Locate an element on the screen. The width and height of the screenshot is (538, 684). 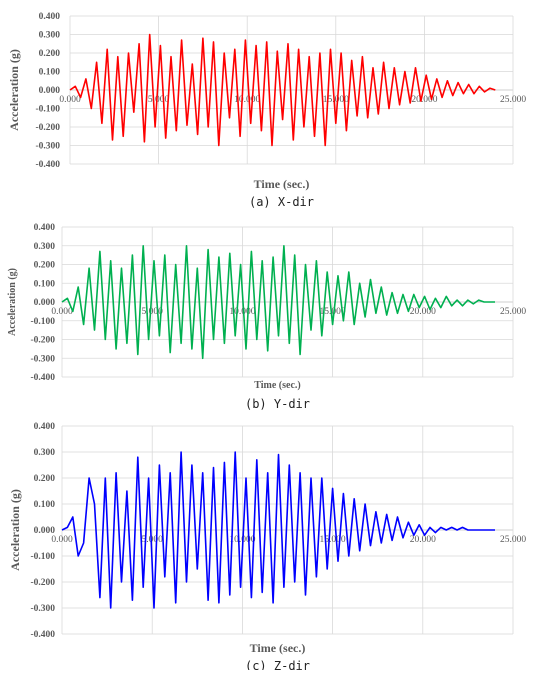
panel-caption: (a) X-dir is located at coordinates (281, 202).